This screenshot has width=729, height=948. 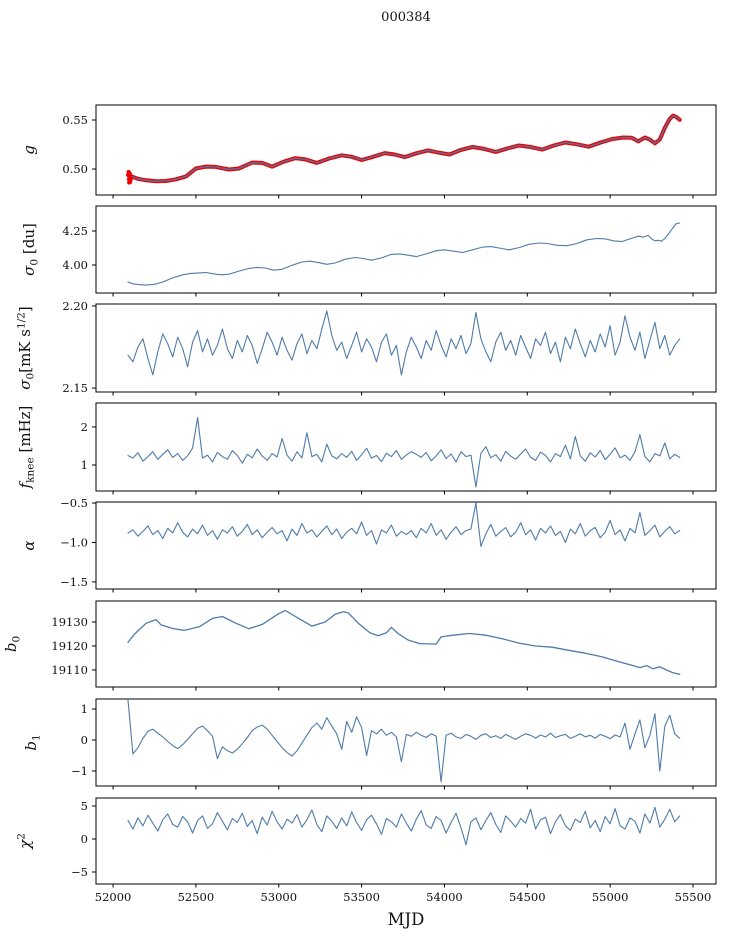 I want to click on panel-chi2: −5 0 5 χ2, so click(x=366, y=842).